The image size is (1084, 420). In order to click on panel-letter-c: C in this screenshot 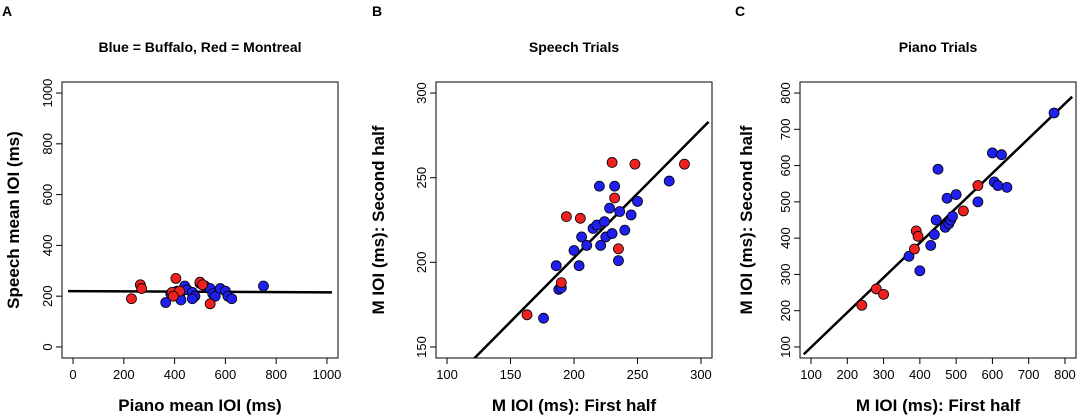, I will do `click(740, 11)`.